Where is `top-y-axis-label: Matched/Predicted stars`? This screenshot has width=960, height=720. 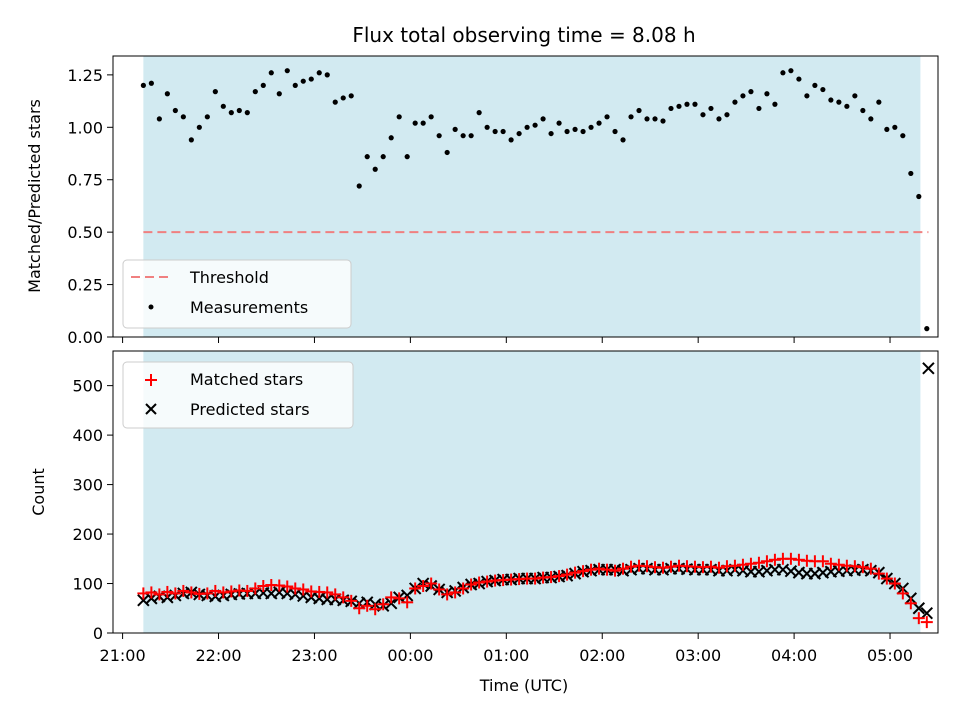 top-y-axis-label: Matched/Predicted stars is located at coordinates (34, 196).